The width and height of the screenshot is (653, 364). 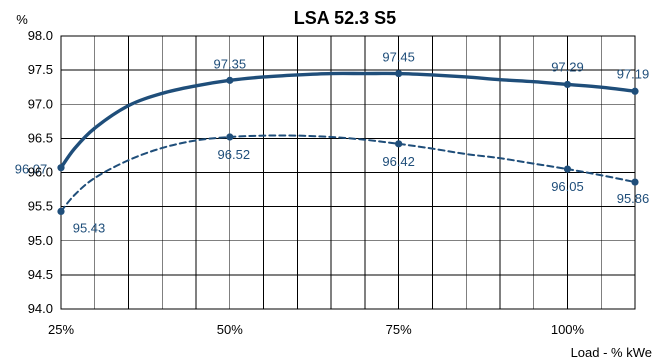 What do you see at coordinates (40, 206) in the screenshot?
I see `y-tick-label: 95.5` at bounding box center [40, 206].